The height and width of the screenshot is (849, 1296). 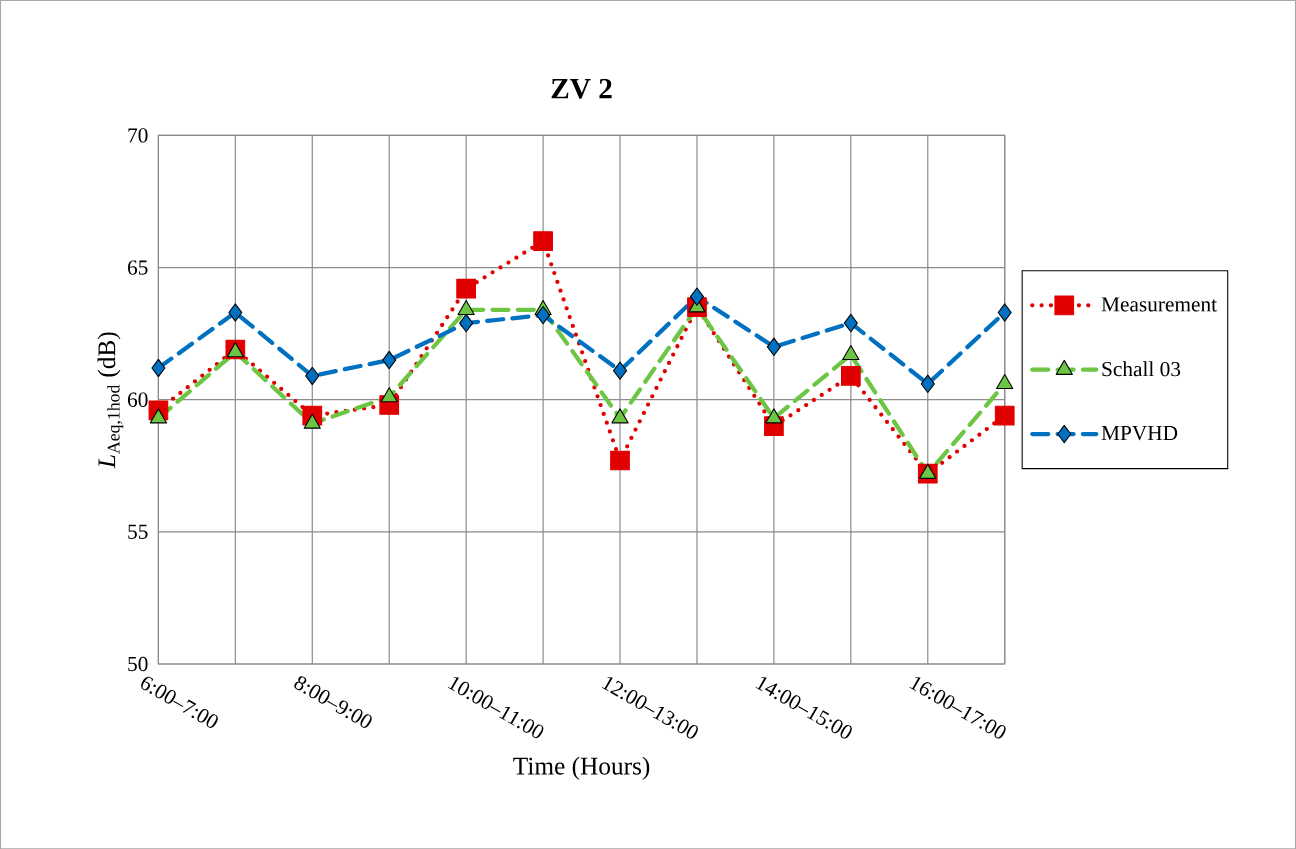 I want to click on chart-title: ZV 2, so click(x=581, y=88).